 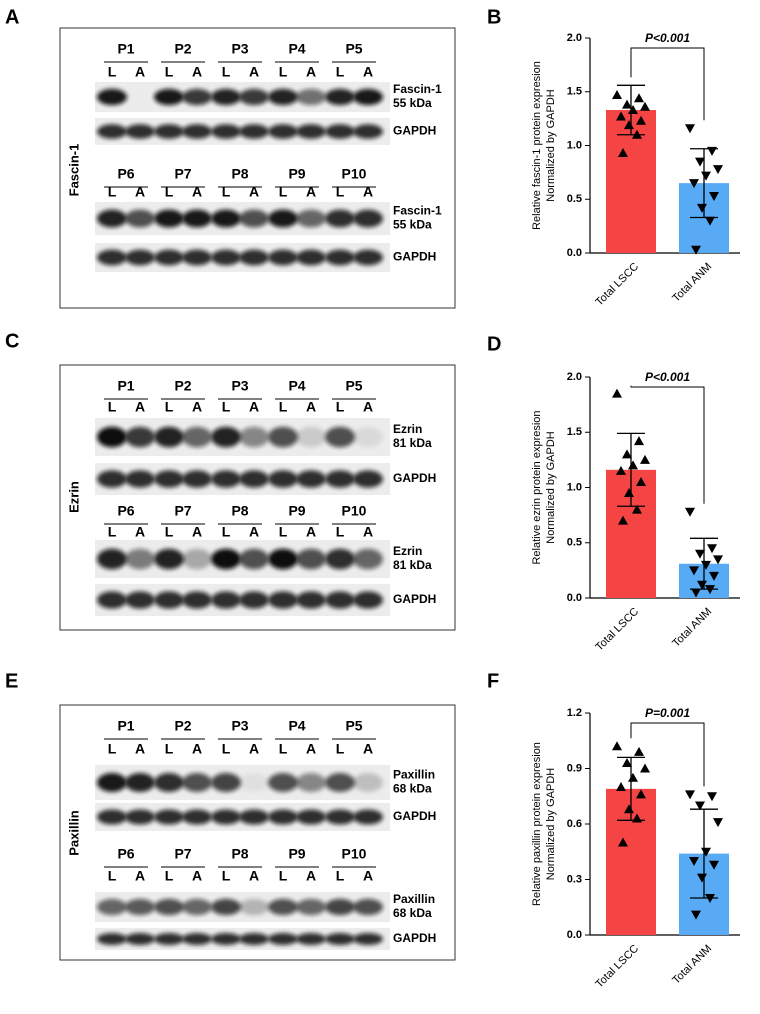 I want to click on panel-label: B, so click(x=494, y=17).